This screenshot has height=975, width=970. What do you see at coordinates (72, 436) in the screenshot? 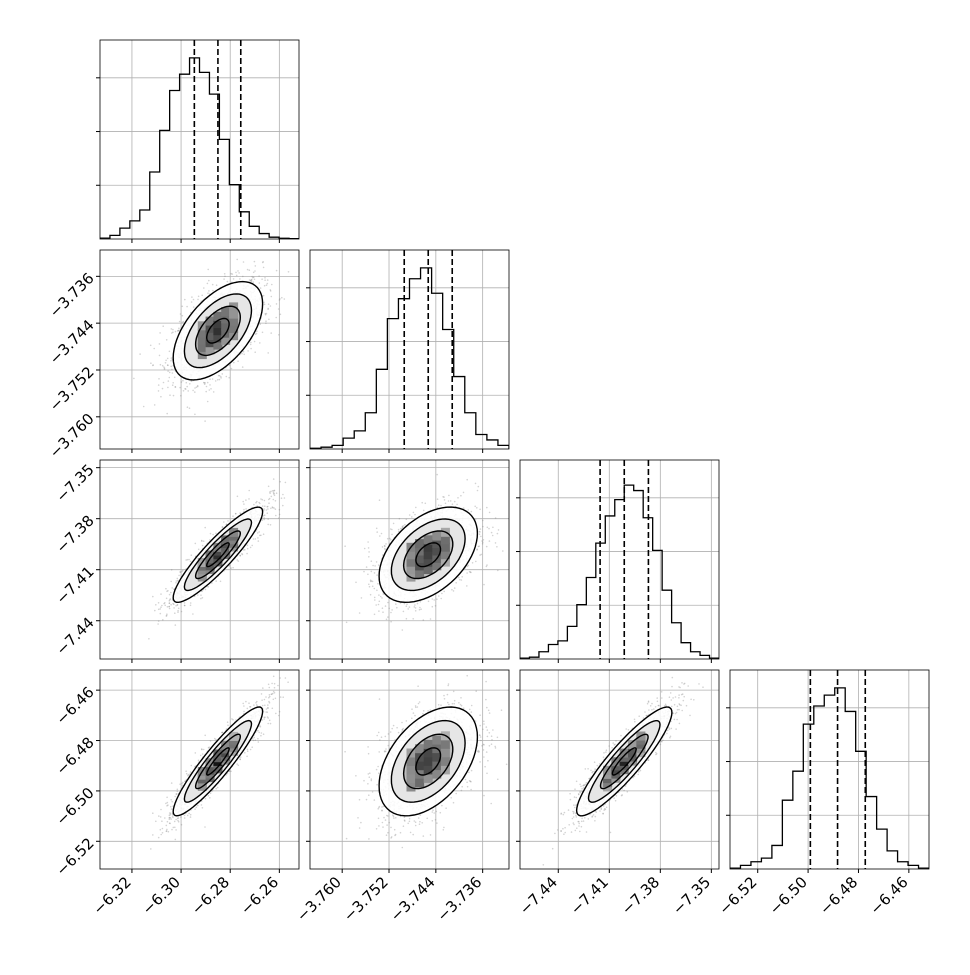
I see `y-tick-label: −3.760` at bounding box center [72, 436].